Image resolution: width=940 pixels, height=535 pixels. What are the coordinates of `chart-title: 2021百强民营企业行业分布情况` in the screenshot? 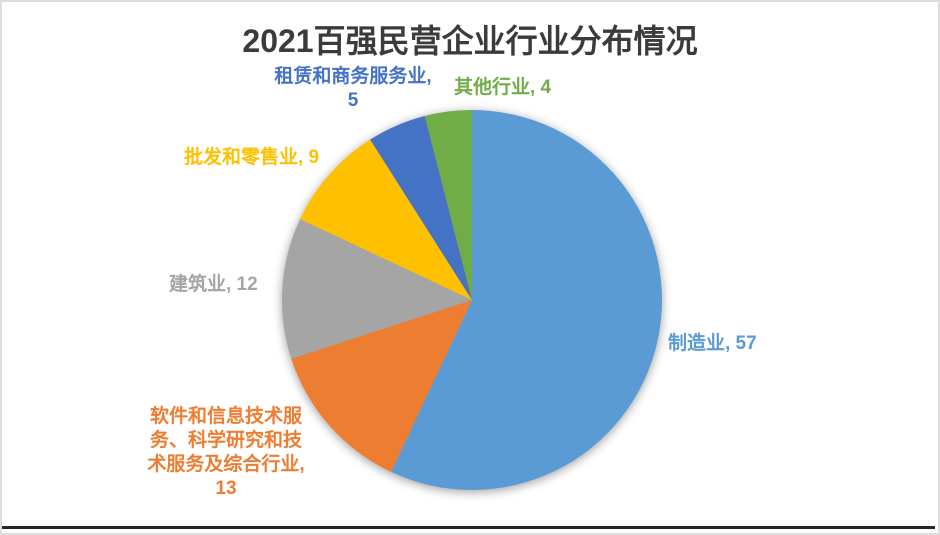 It's located at (470, 41).